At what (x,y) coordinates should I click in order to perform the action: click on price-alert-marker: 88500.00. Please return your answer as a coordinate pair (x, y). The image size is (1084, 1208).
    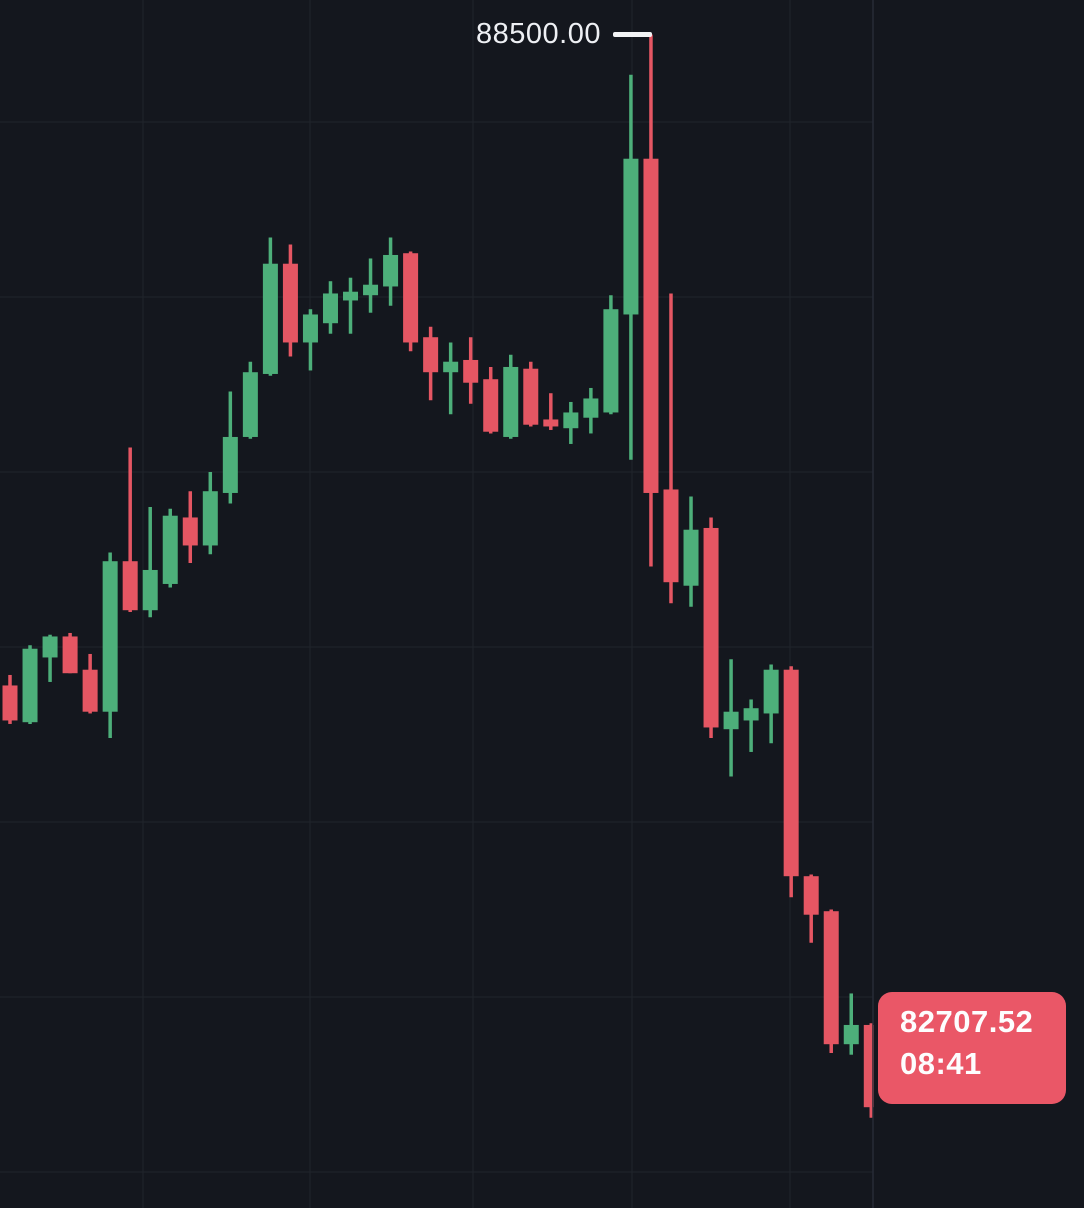
    Looking at the image, I should click on (564, 34).